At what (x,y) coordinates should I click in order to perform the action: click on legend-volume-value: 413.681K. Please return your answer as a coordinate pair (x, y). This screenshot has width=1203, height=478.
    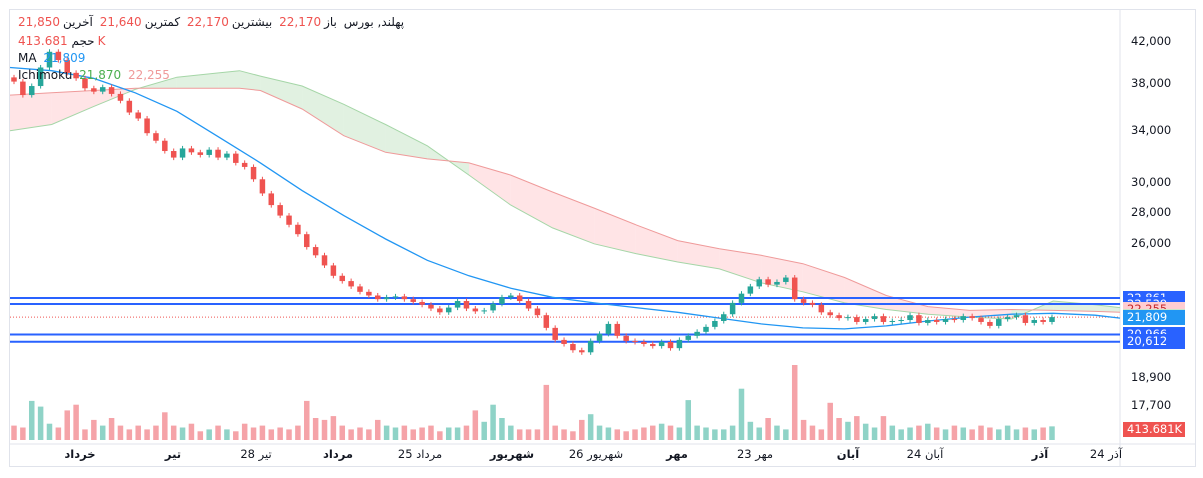
    Looking at the image, I should click on (62, 41).